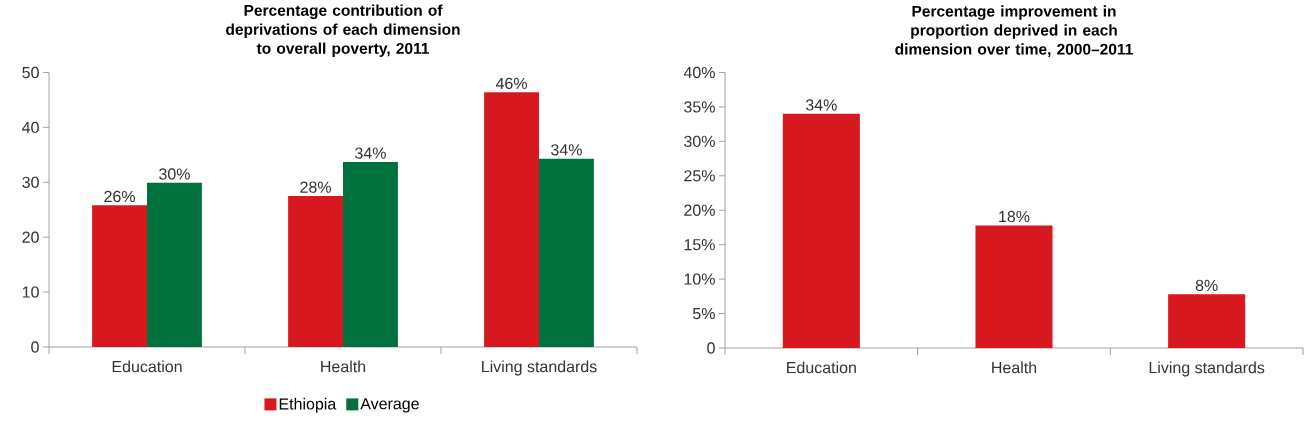 This screenshot has width=1307, height=428. Describe the element at coordinates (699, 107) in the screenshot. I see `y-tick-label: 35%` at that location.